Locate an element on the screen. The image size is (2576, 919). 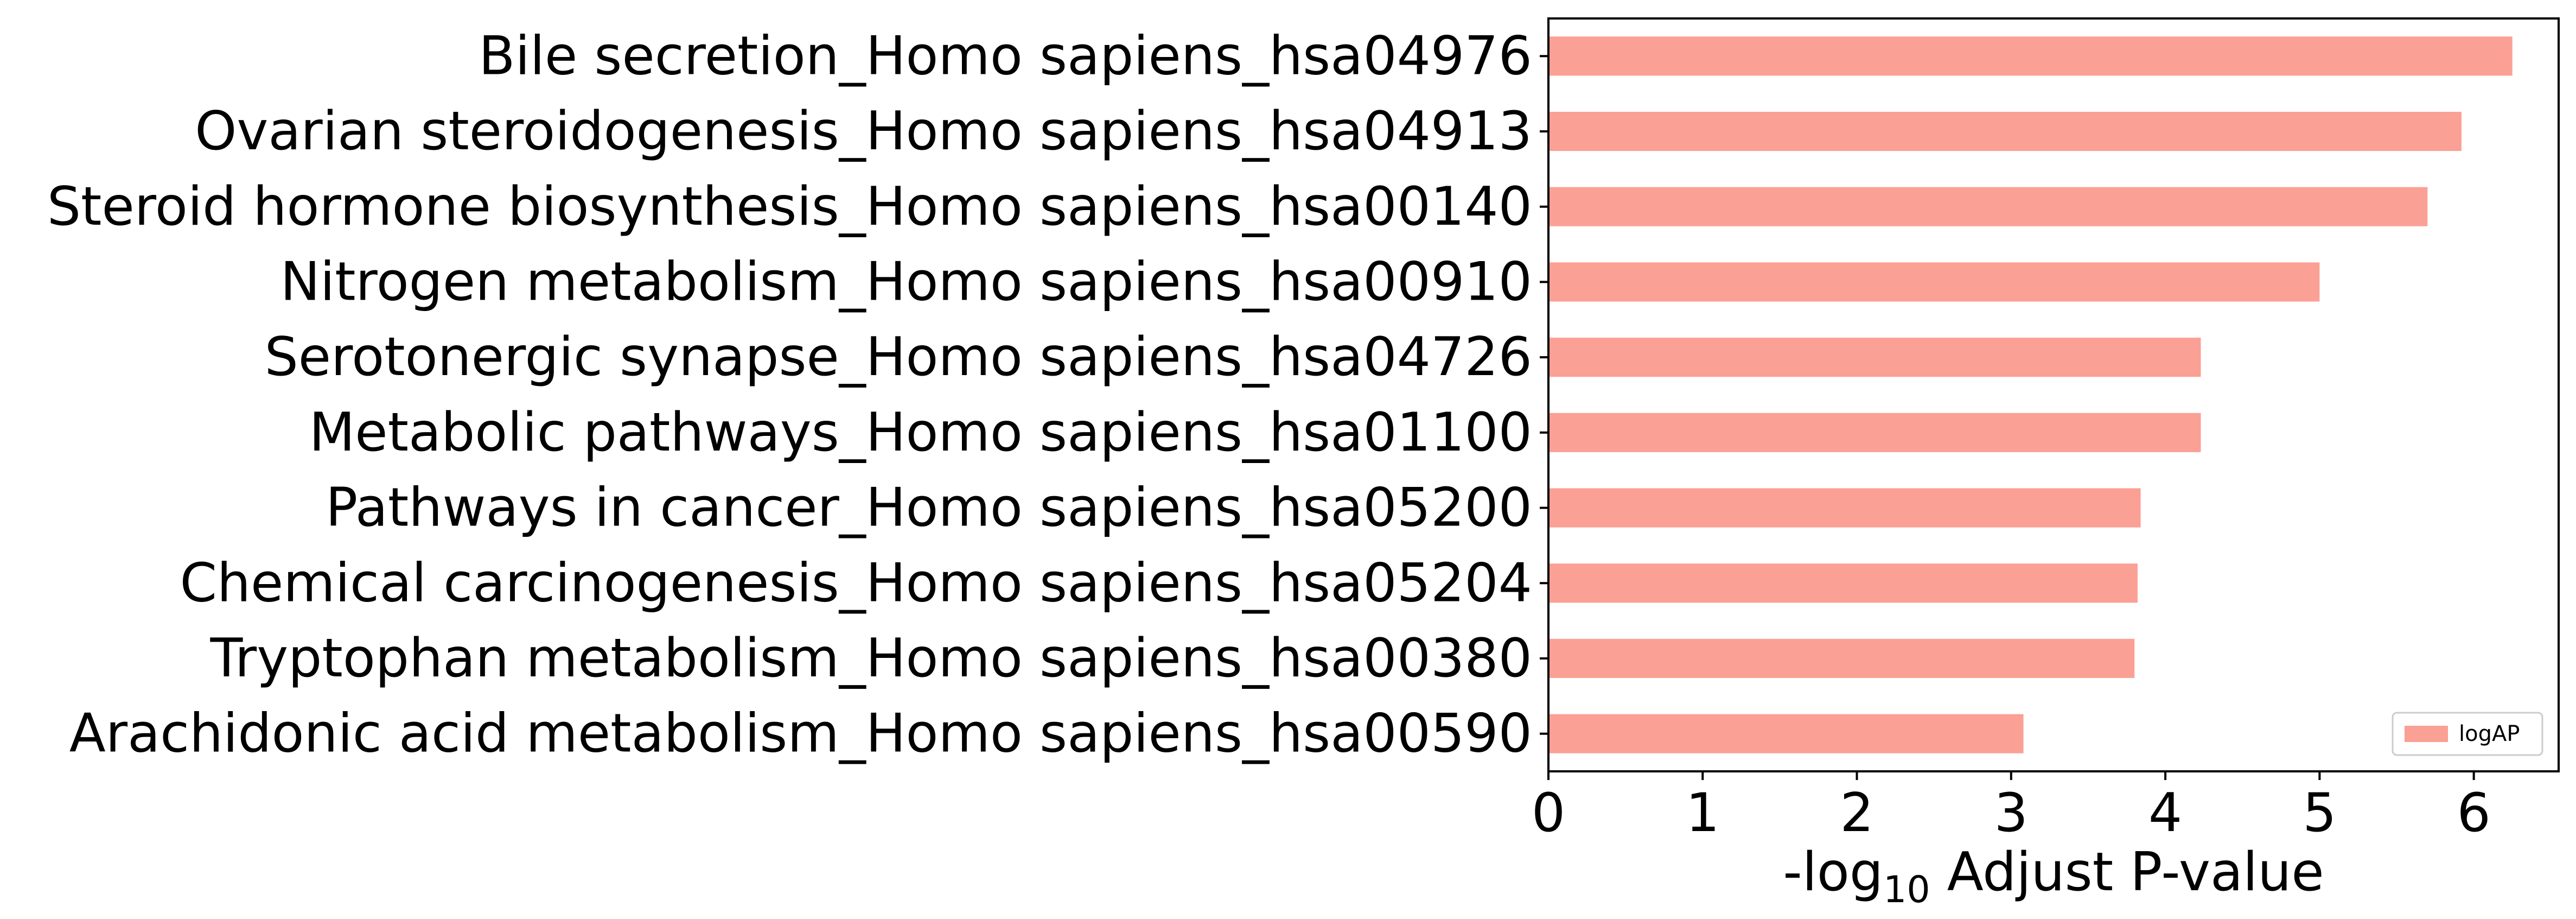
x-axis-title-subscript: 10 is located at coordinates (1906, 890).